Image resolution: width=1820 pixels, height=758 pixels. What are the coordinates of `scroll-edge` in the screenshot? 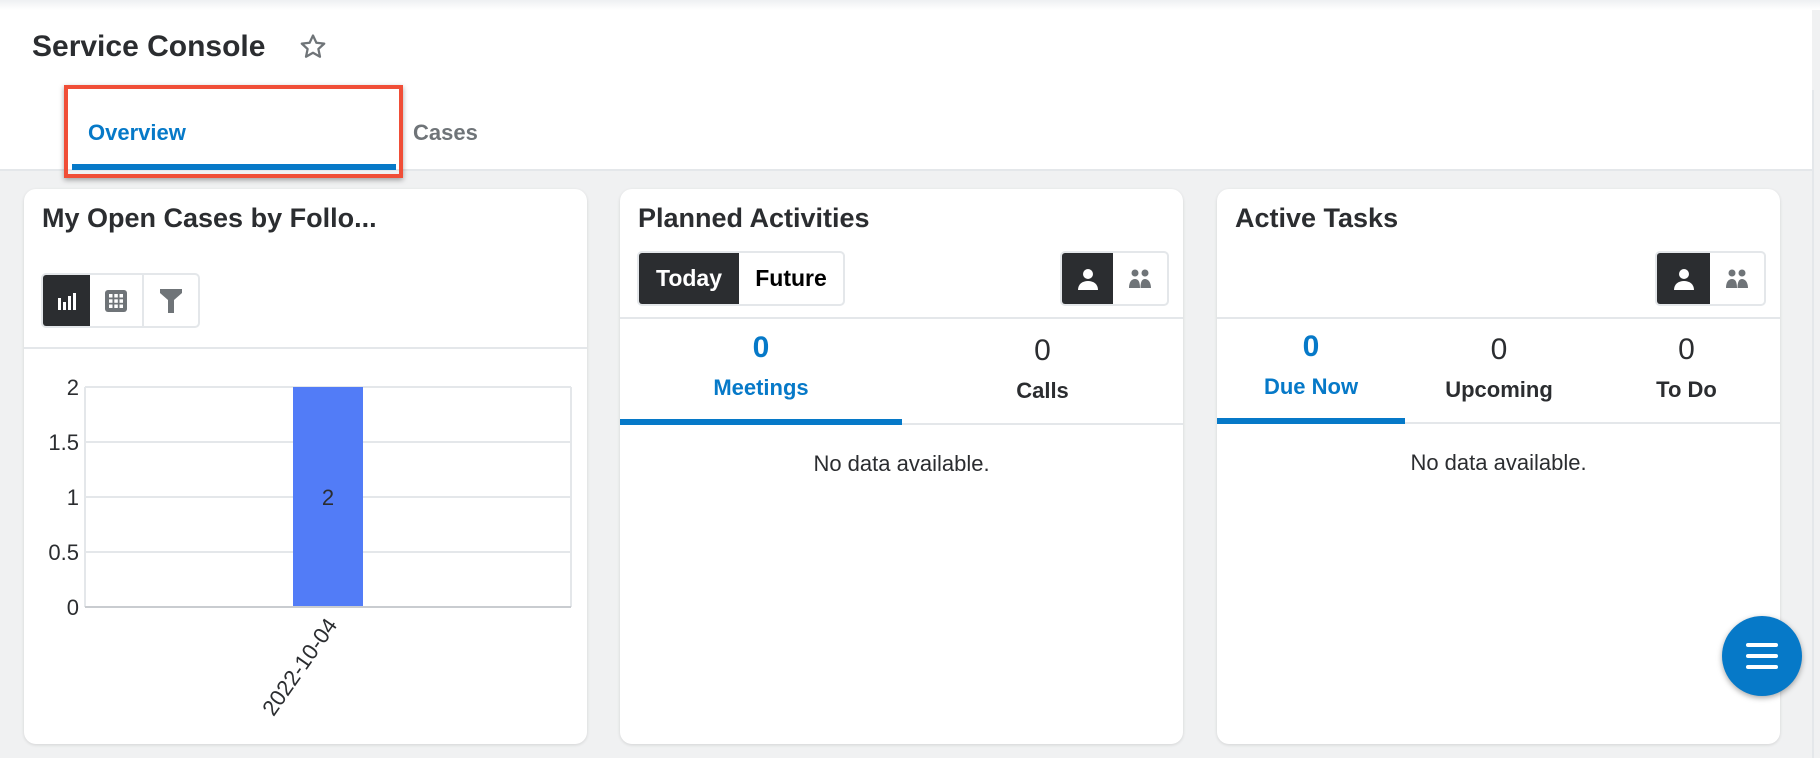 It's located at (1813, 424).